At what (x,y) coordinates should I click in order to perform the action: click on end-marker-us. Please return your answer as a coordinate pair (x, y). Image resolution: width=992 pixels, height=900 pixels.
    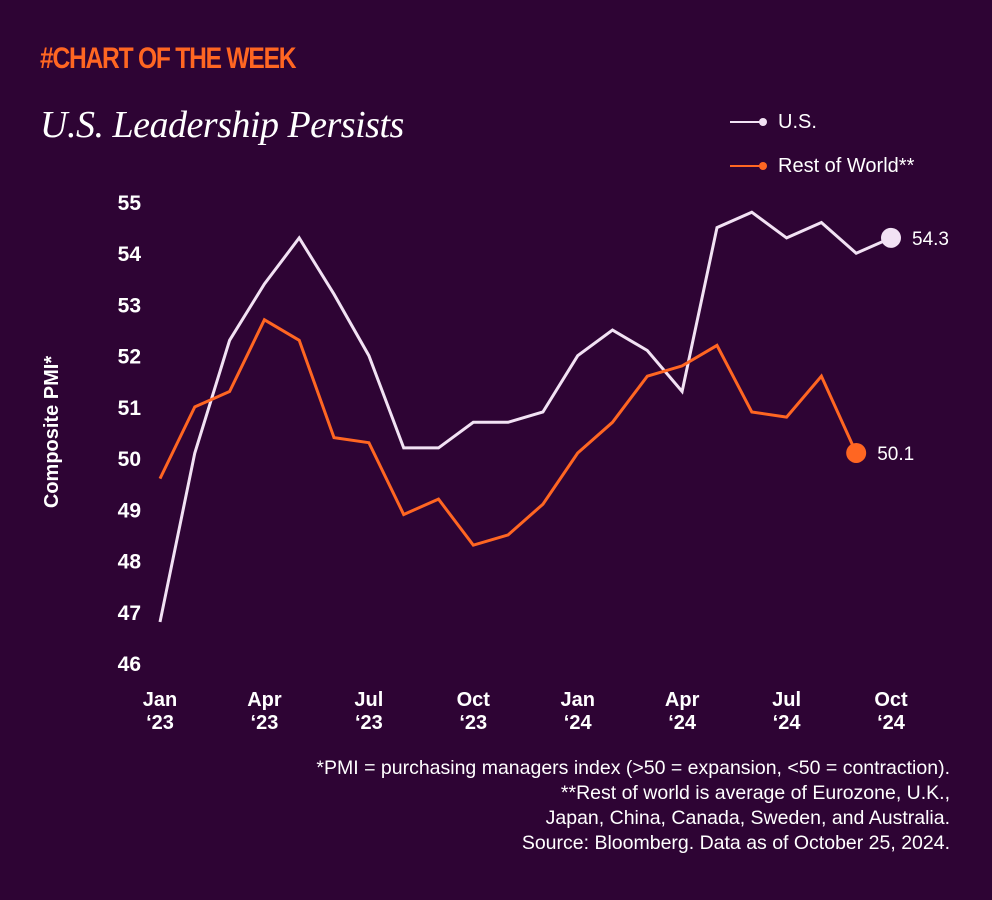
    Looking at the image, I should click on (891, 237).